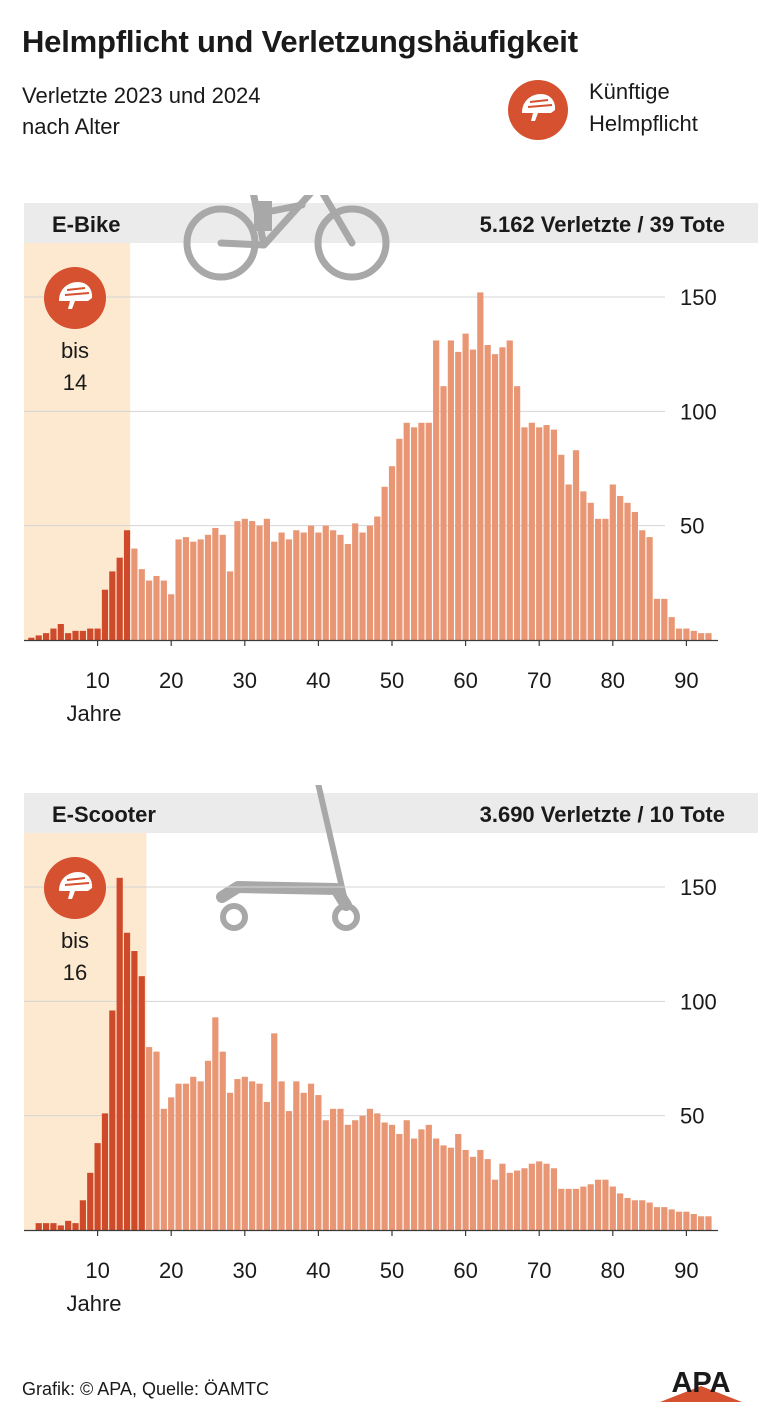  Describe the element at coordinates (698, 1001) in the screenshot. I see `e-scooter-y-tick-label: 100` at that location.